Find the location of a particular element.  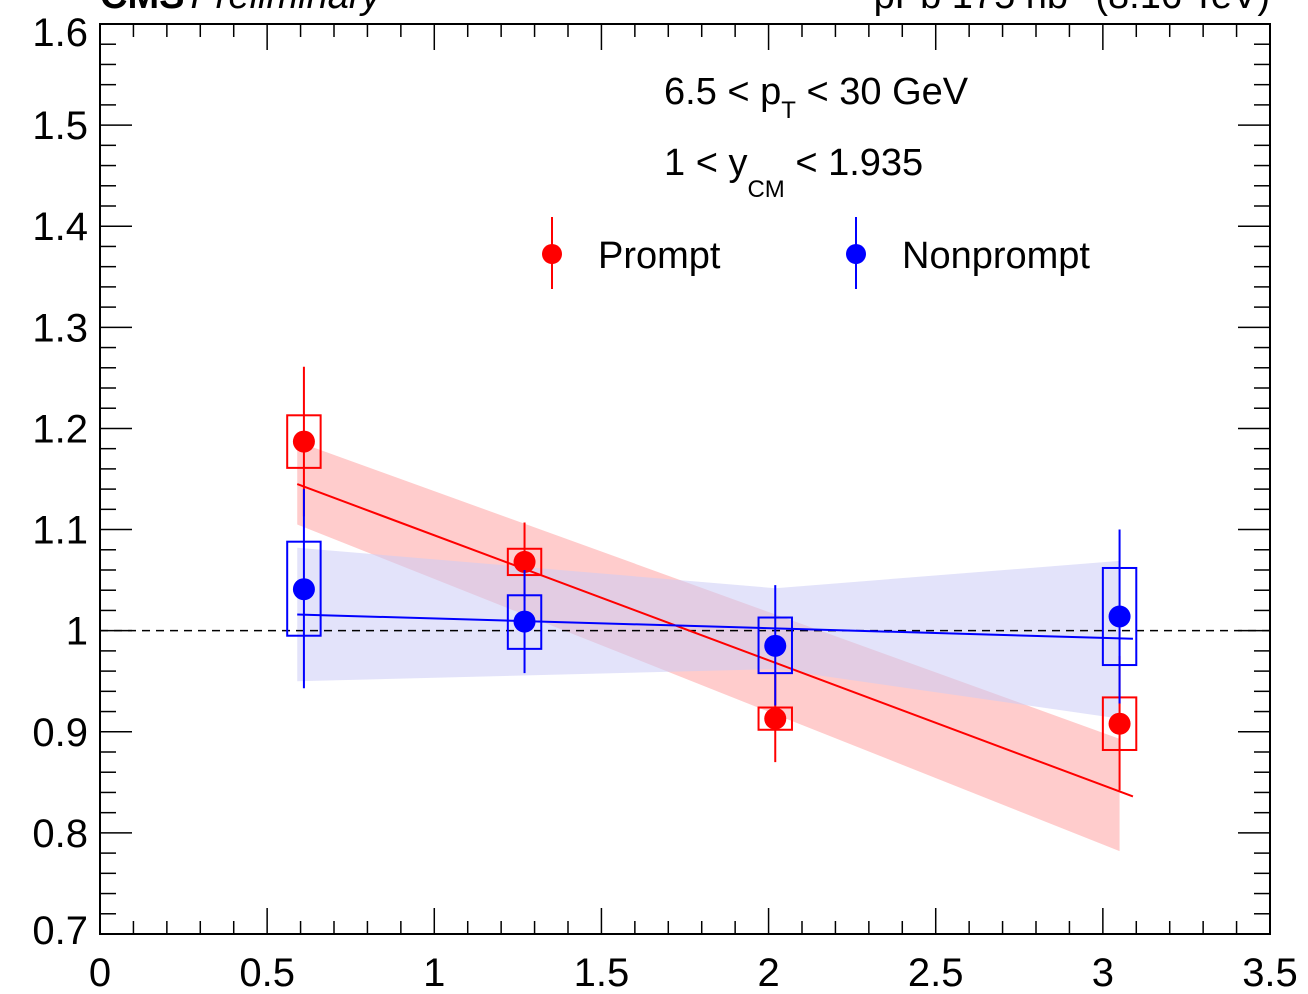

y-tick-label: 1.3 is located at coordinates (60, 328).